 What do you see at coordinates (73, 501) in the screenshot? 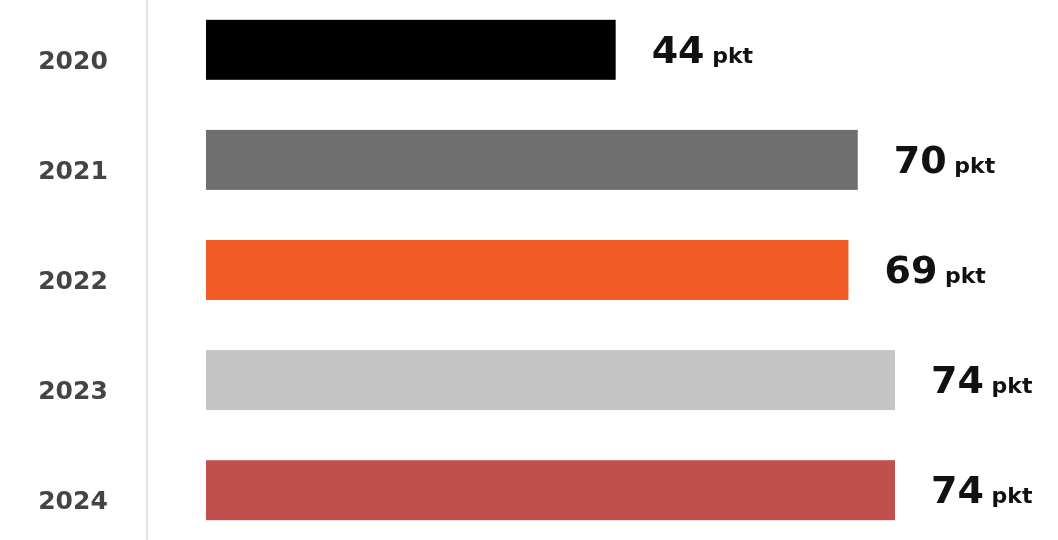
I see `y-tick-label: 2024` at bounding box center [73, 501].